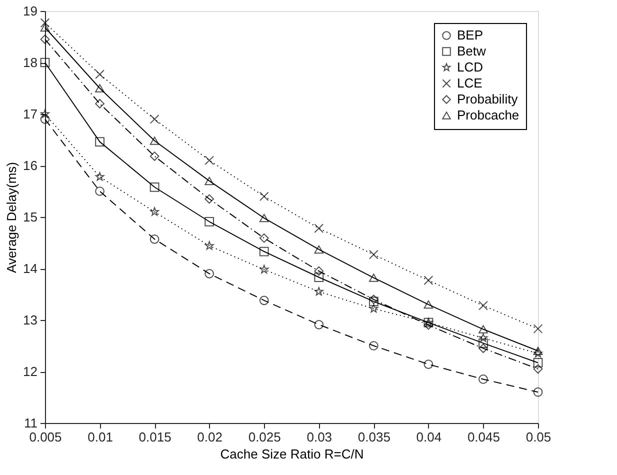 This screenshot has width=617, height=475. I want to click on x-tick-label: 0.045, so click(483, 437).